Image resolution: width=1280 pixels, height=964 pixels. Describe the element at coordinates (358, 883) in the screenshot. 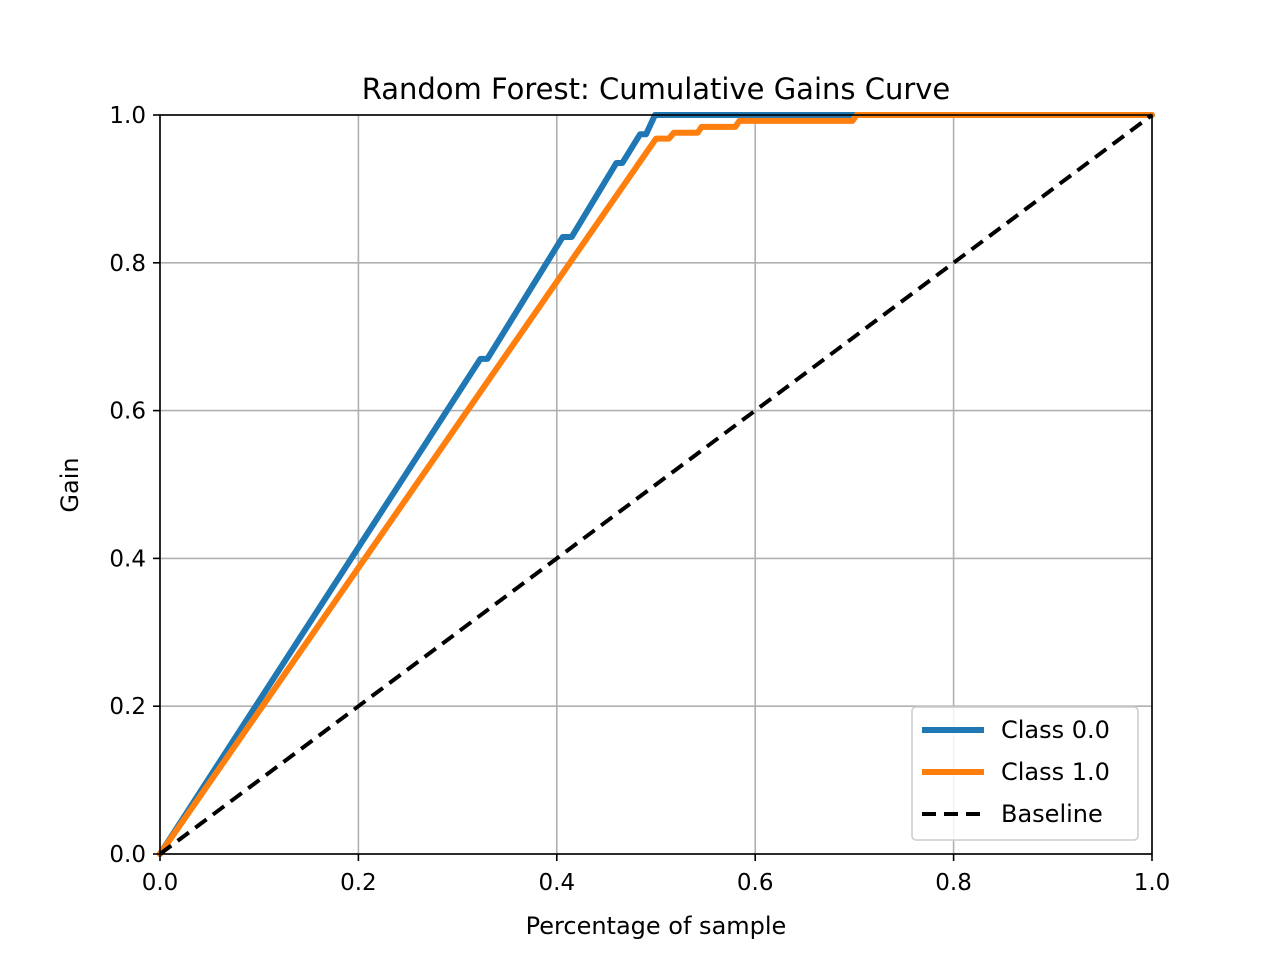

I see `x-tick-label: 0.2` at that location.